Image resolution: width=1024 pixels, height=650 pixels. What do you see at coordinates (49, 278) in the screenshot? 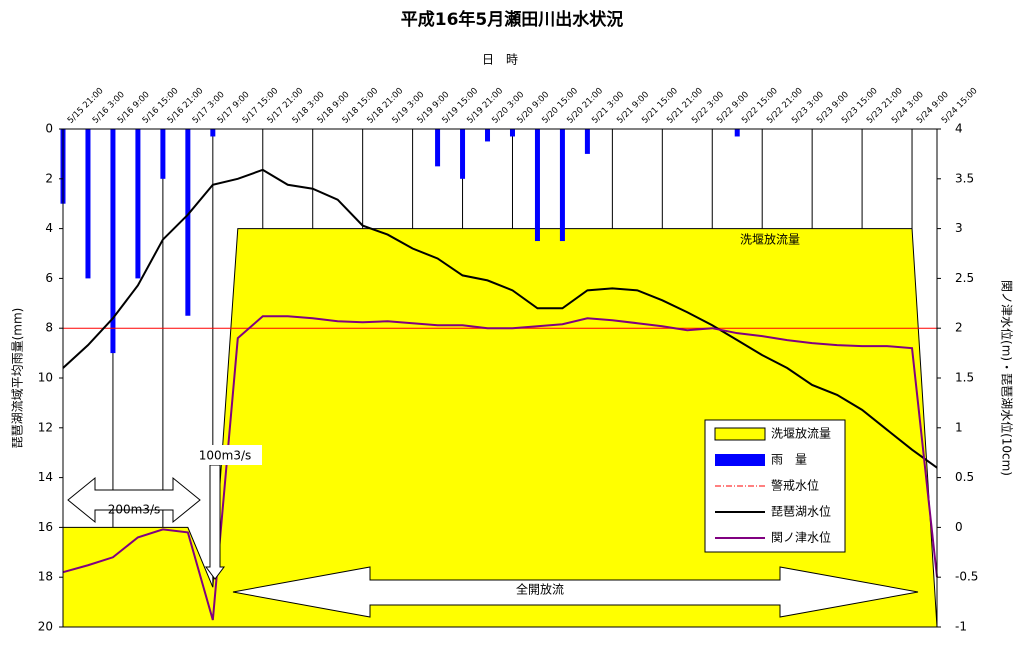
I see `y-tick-label: 6` at bounding box center [49, 278].